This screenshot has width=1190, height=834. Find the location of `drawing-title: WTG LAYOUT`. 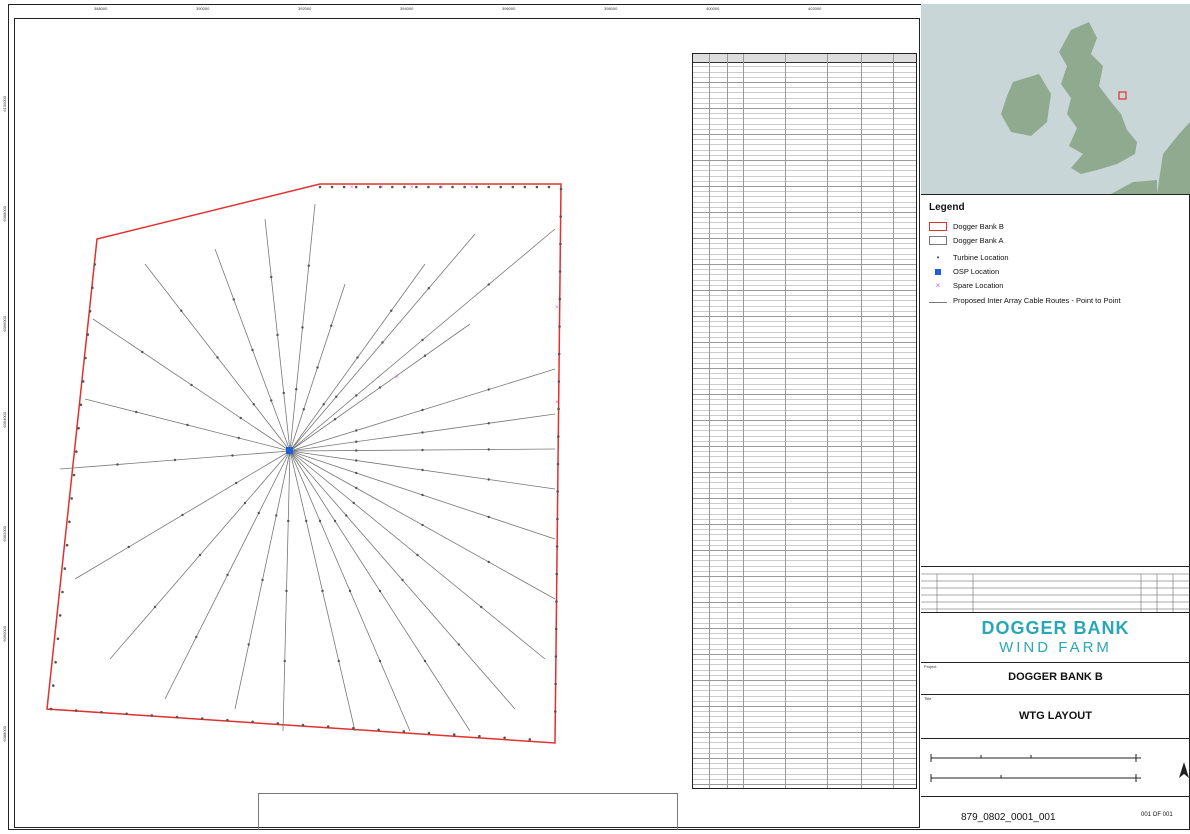

drawing-title: WTG LAYOUT is located at coordinates (1055, 716).